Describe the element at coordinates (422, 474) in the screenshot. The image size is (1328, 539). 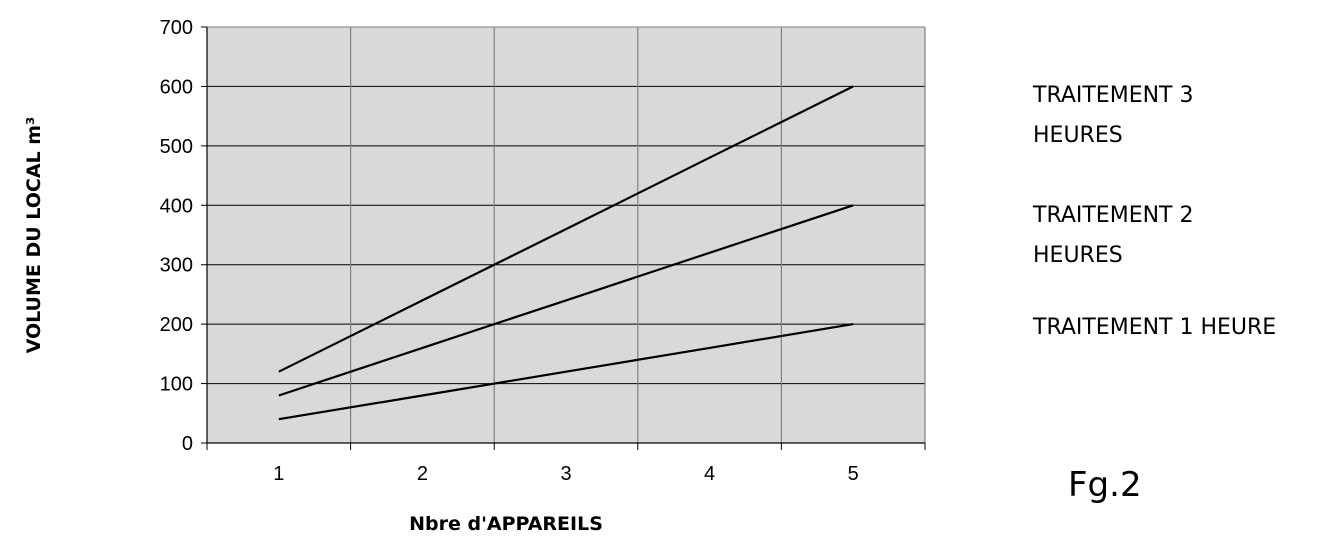
I see `x-tick-label: 2` at that location.